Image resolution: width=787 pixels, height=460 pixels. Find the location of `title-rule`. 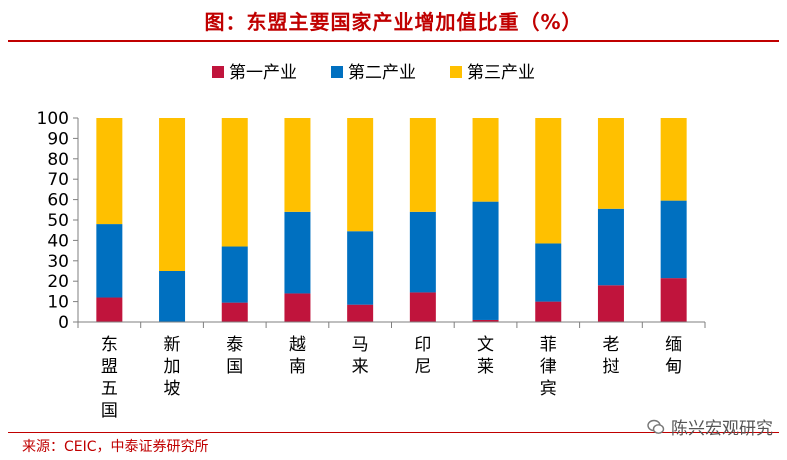

title-rule is located at coordinates (393, 41).